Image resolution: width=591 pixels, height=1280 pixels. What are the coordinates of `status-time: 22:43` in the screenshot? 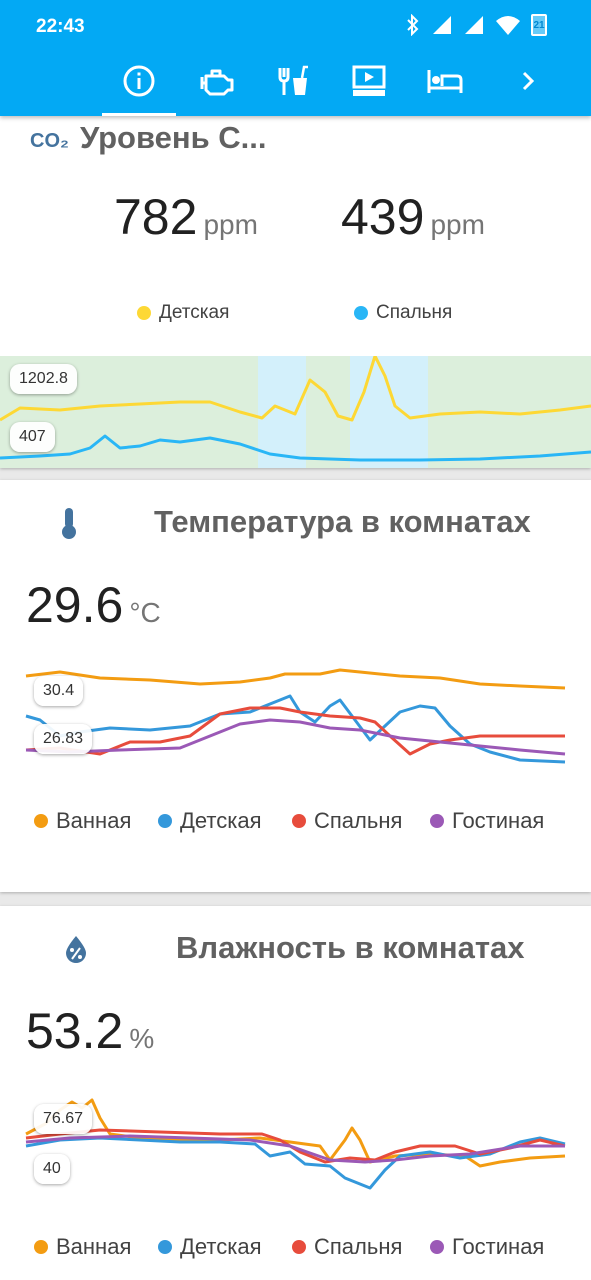 It's located at (60, 26).